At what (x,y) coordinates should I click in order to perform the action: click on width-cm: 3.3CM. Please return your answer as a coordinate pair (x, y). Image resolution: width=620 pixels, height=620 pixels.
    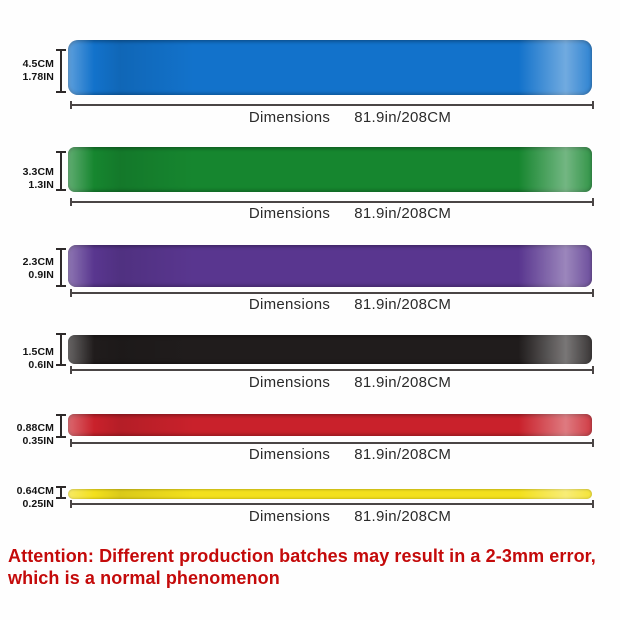
    Looking at the image, I should click on (38, 172).